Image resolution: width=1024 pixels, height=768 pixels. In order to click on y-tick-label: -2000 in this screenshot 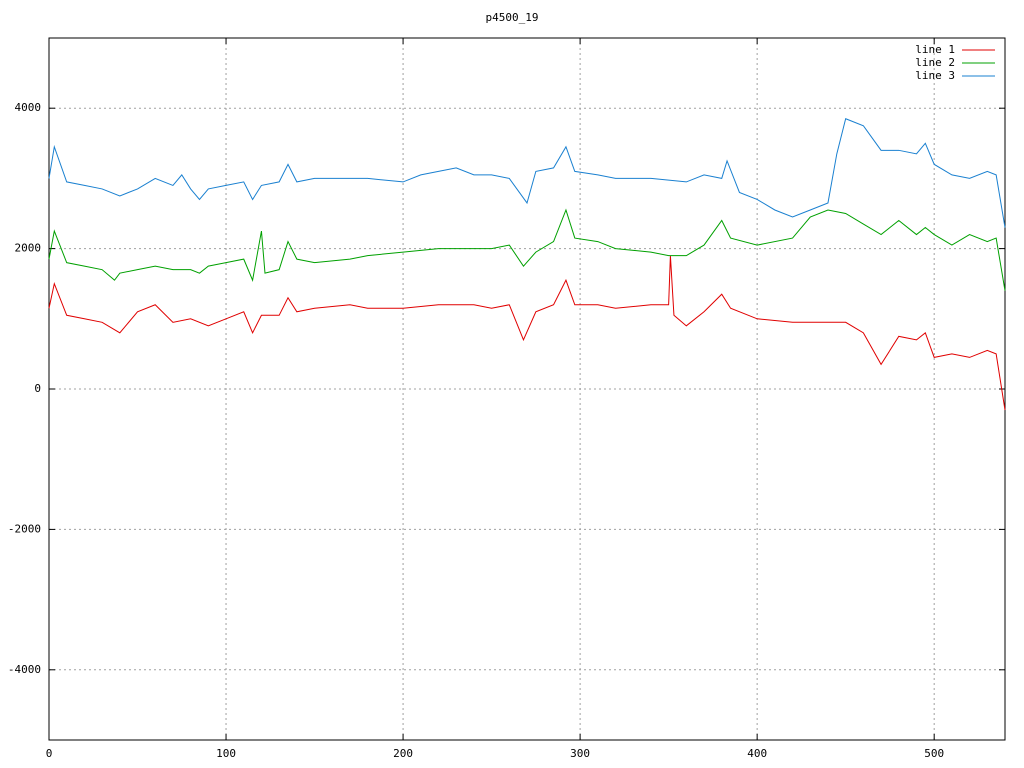, I will do `click(24, 528)`.